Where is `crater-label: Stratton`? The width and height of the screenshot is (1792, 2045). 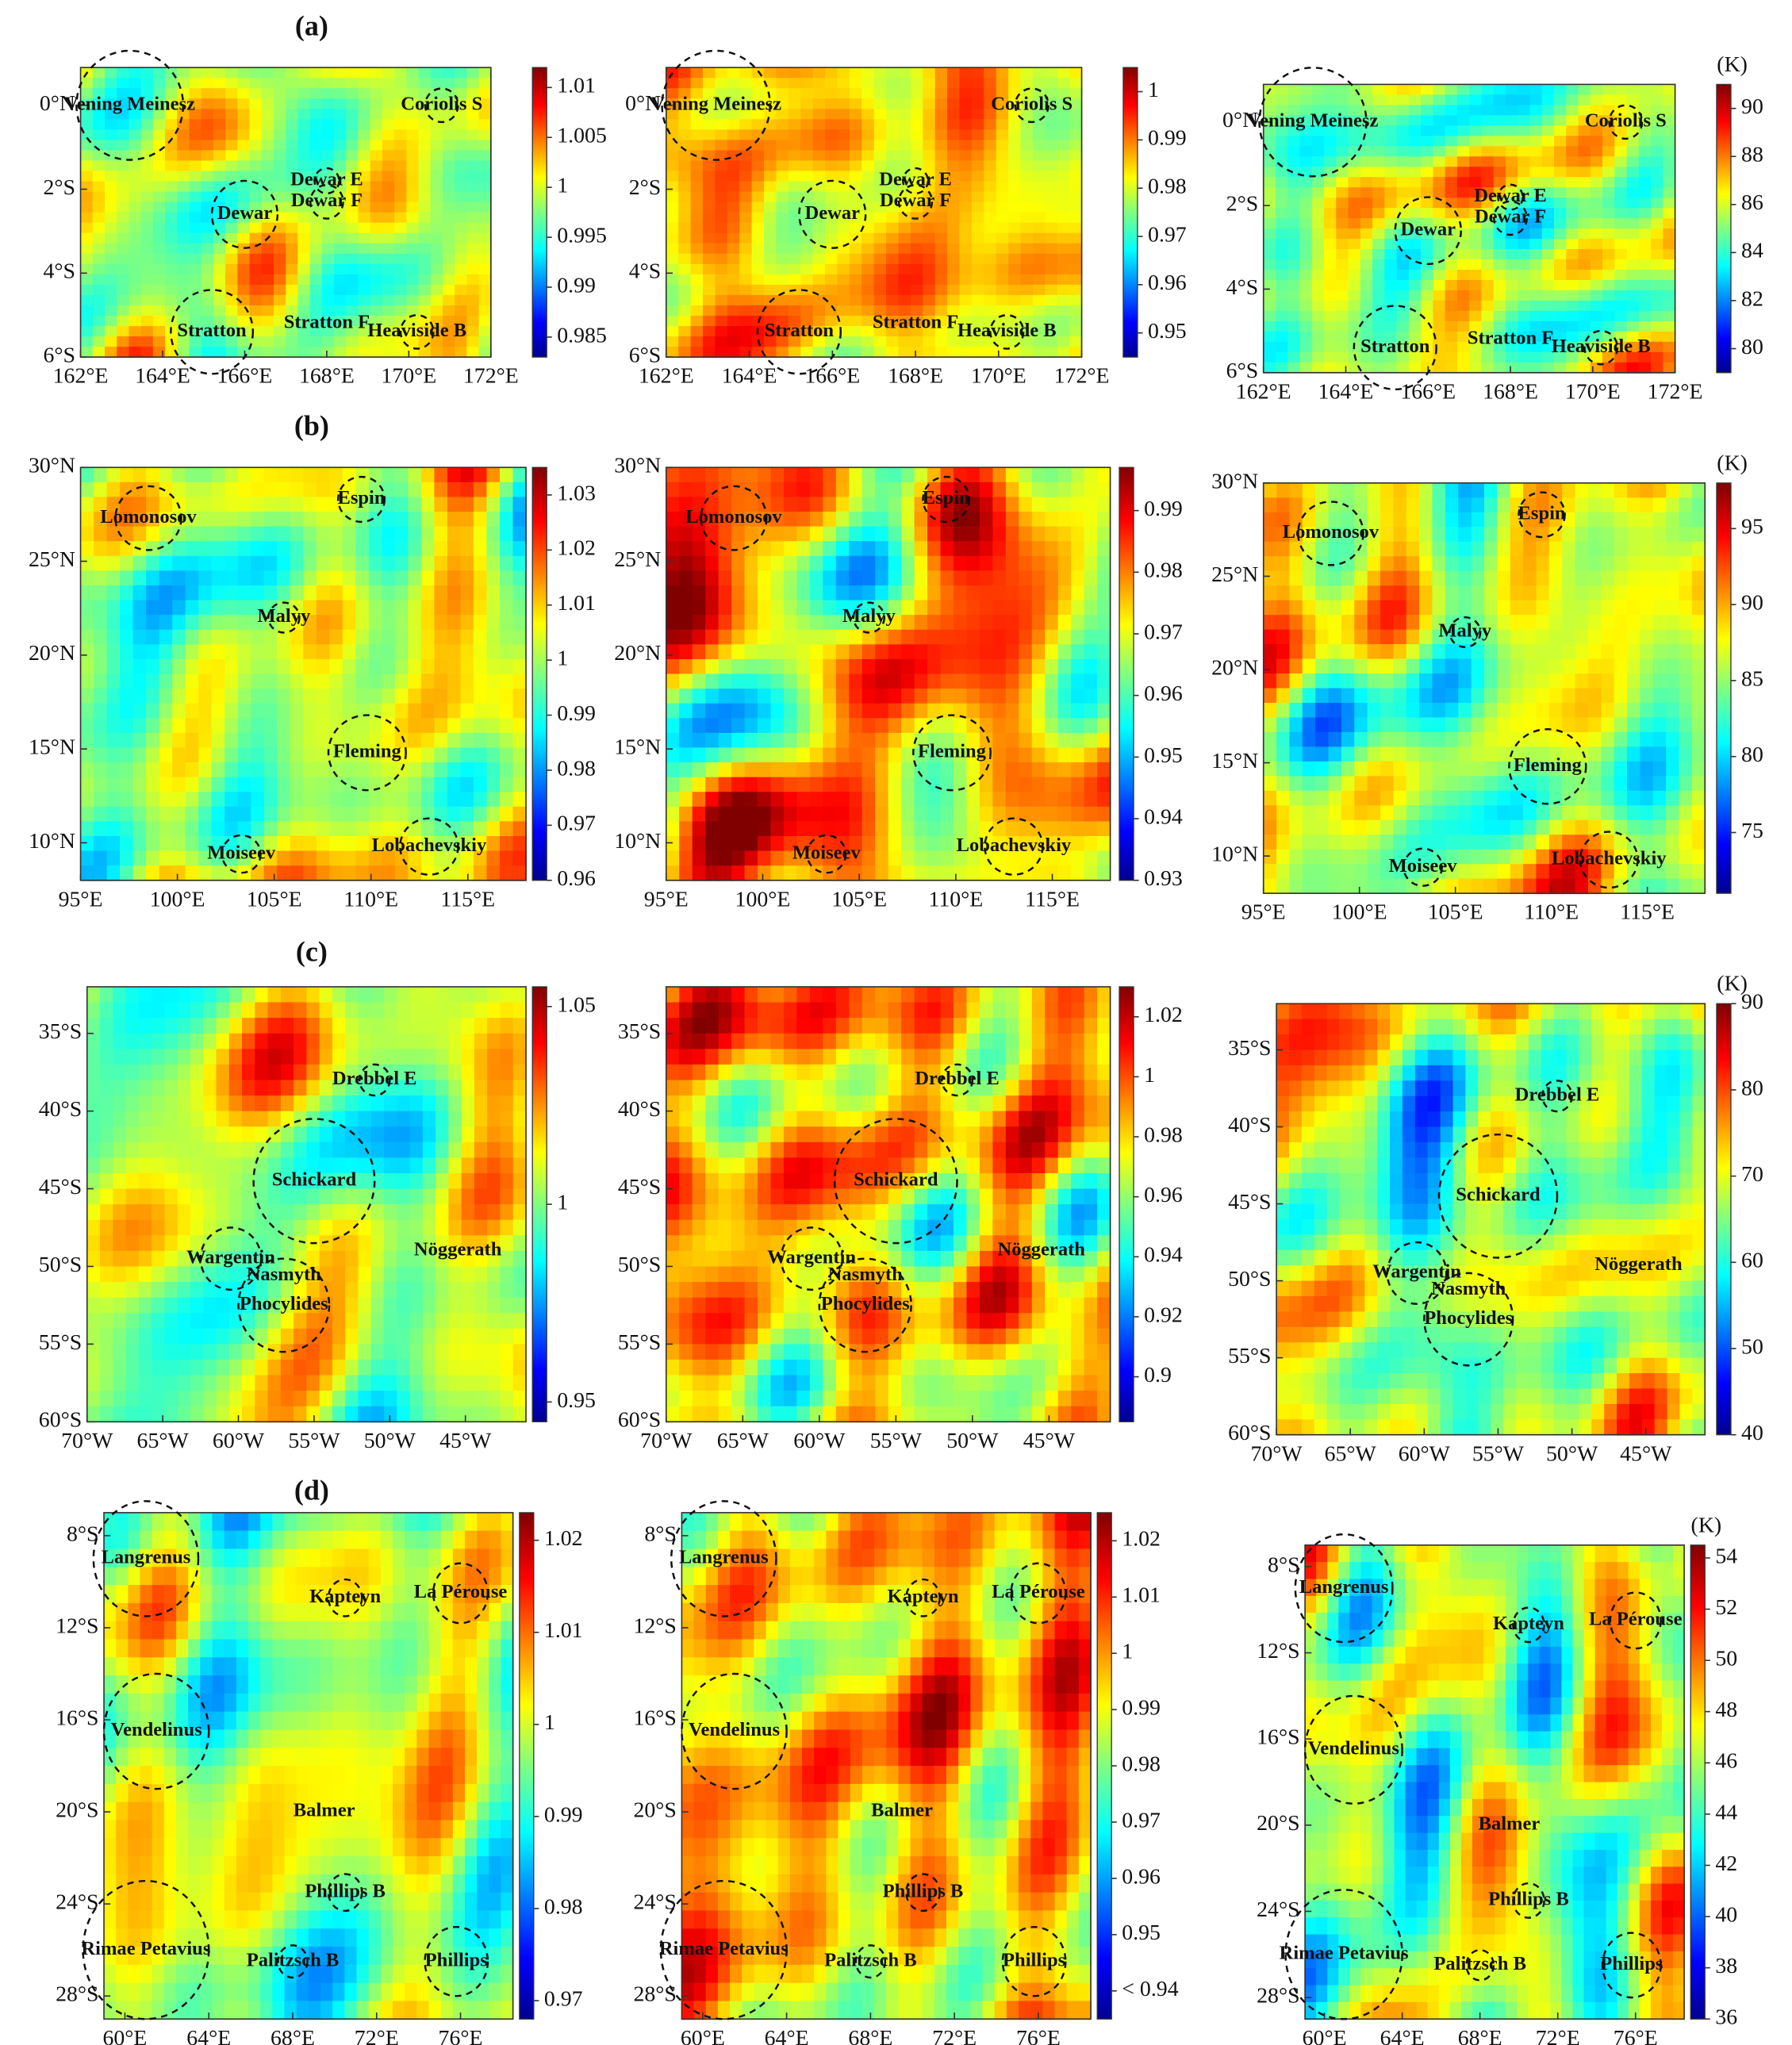
crater-label: Stratton is located at coordinates (800, 330).